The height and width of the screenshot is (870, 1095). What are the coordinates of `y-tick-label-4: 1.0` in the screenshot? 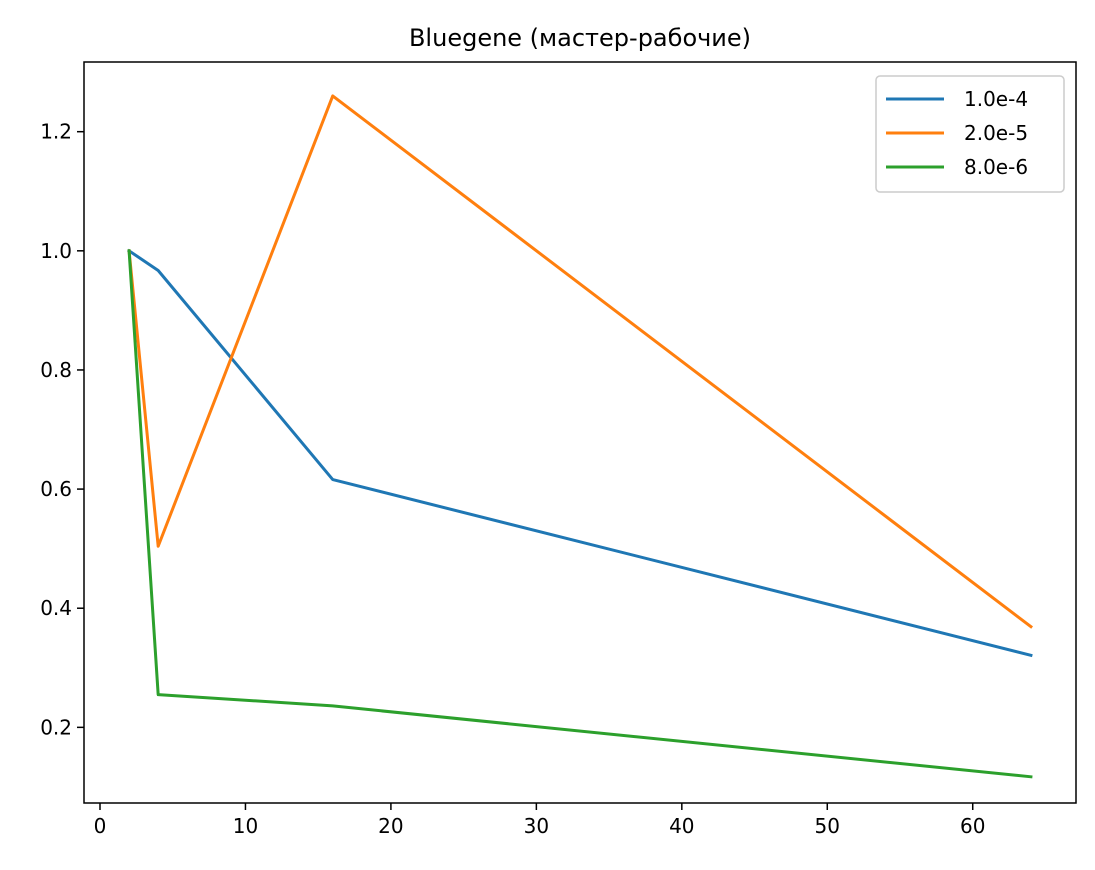 It's located at (56, 251).